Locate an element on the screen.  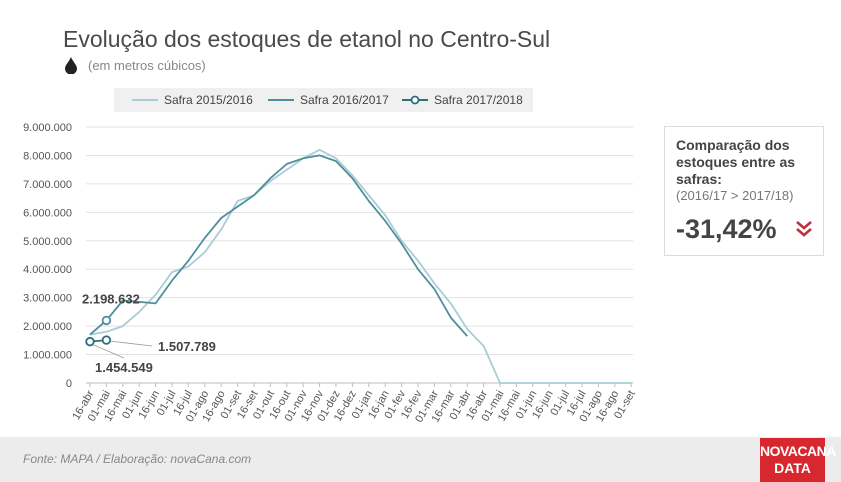
y-tick-label: 8.000.000 is located at coordinates (47, 156).